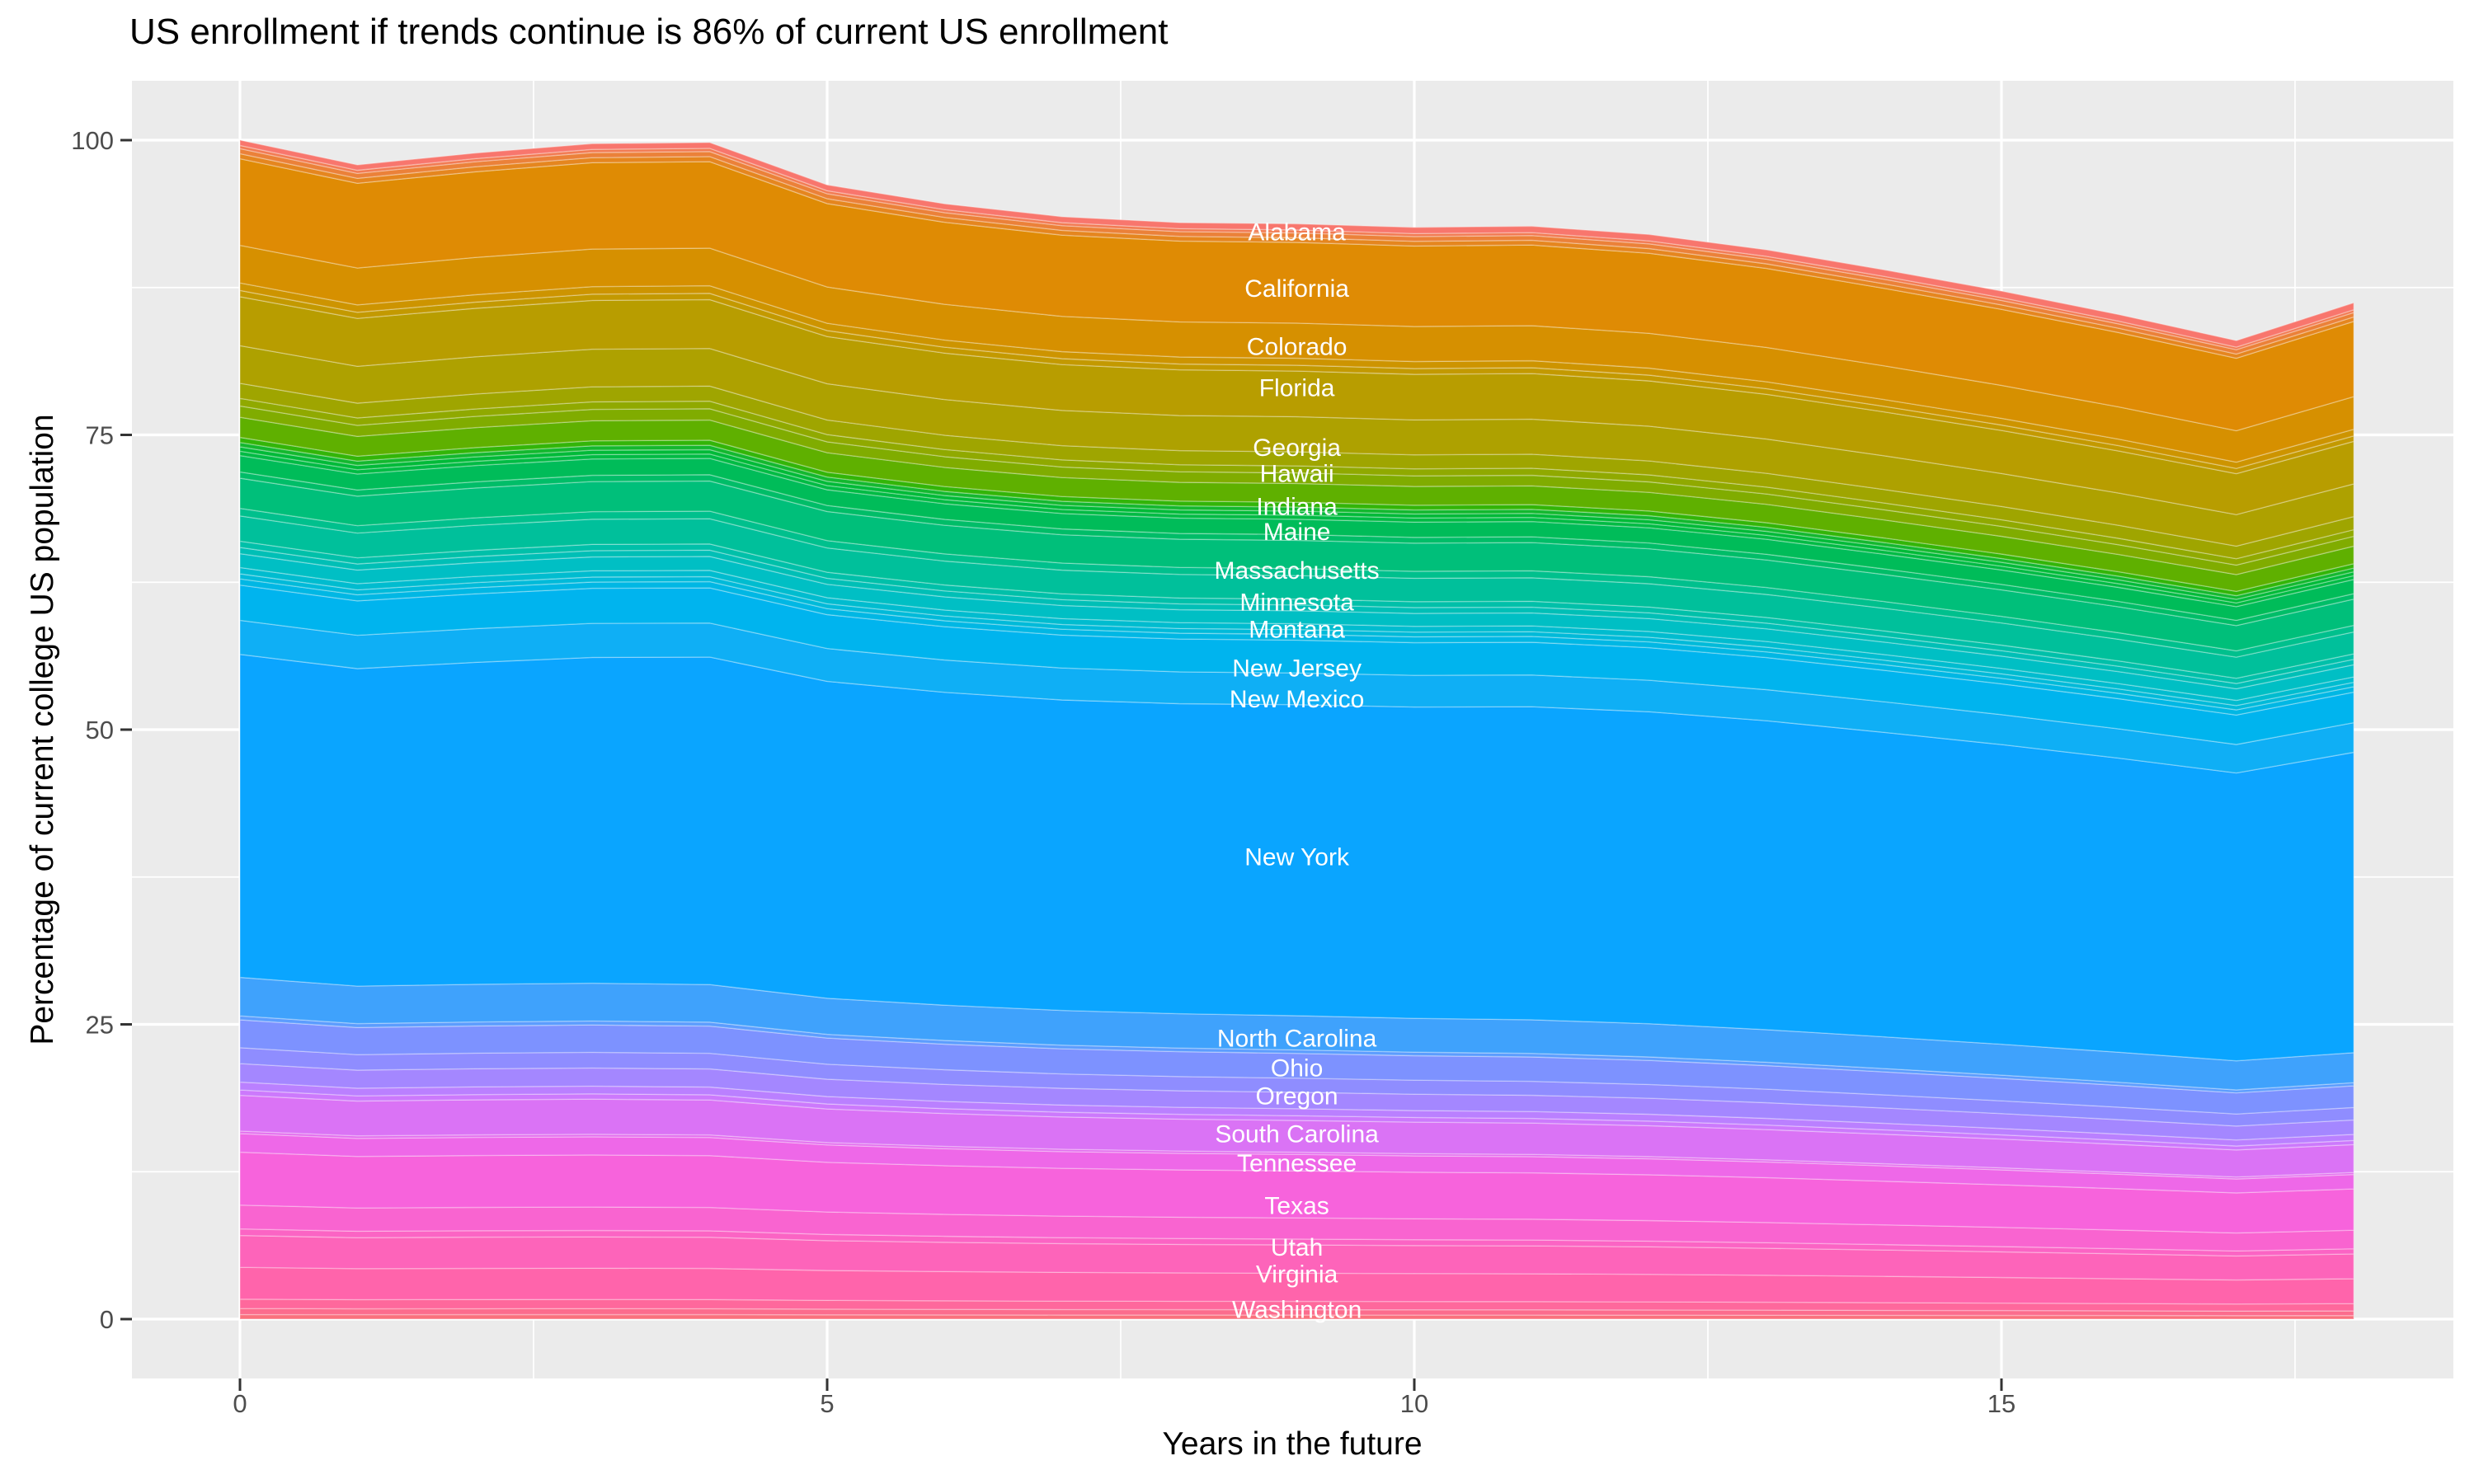 This screenshot has height=1484, width=2474. I want to click on area-band-iowa, so click(1296, 516).